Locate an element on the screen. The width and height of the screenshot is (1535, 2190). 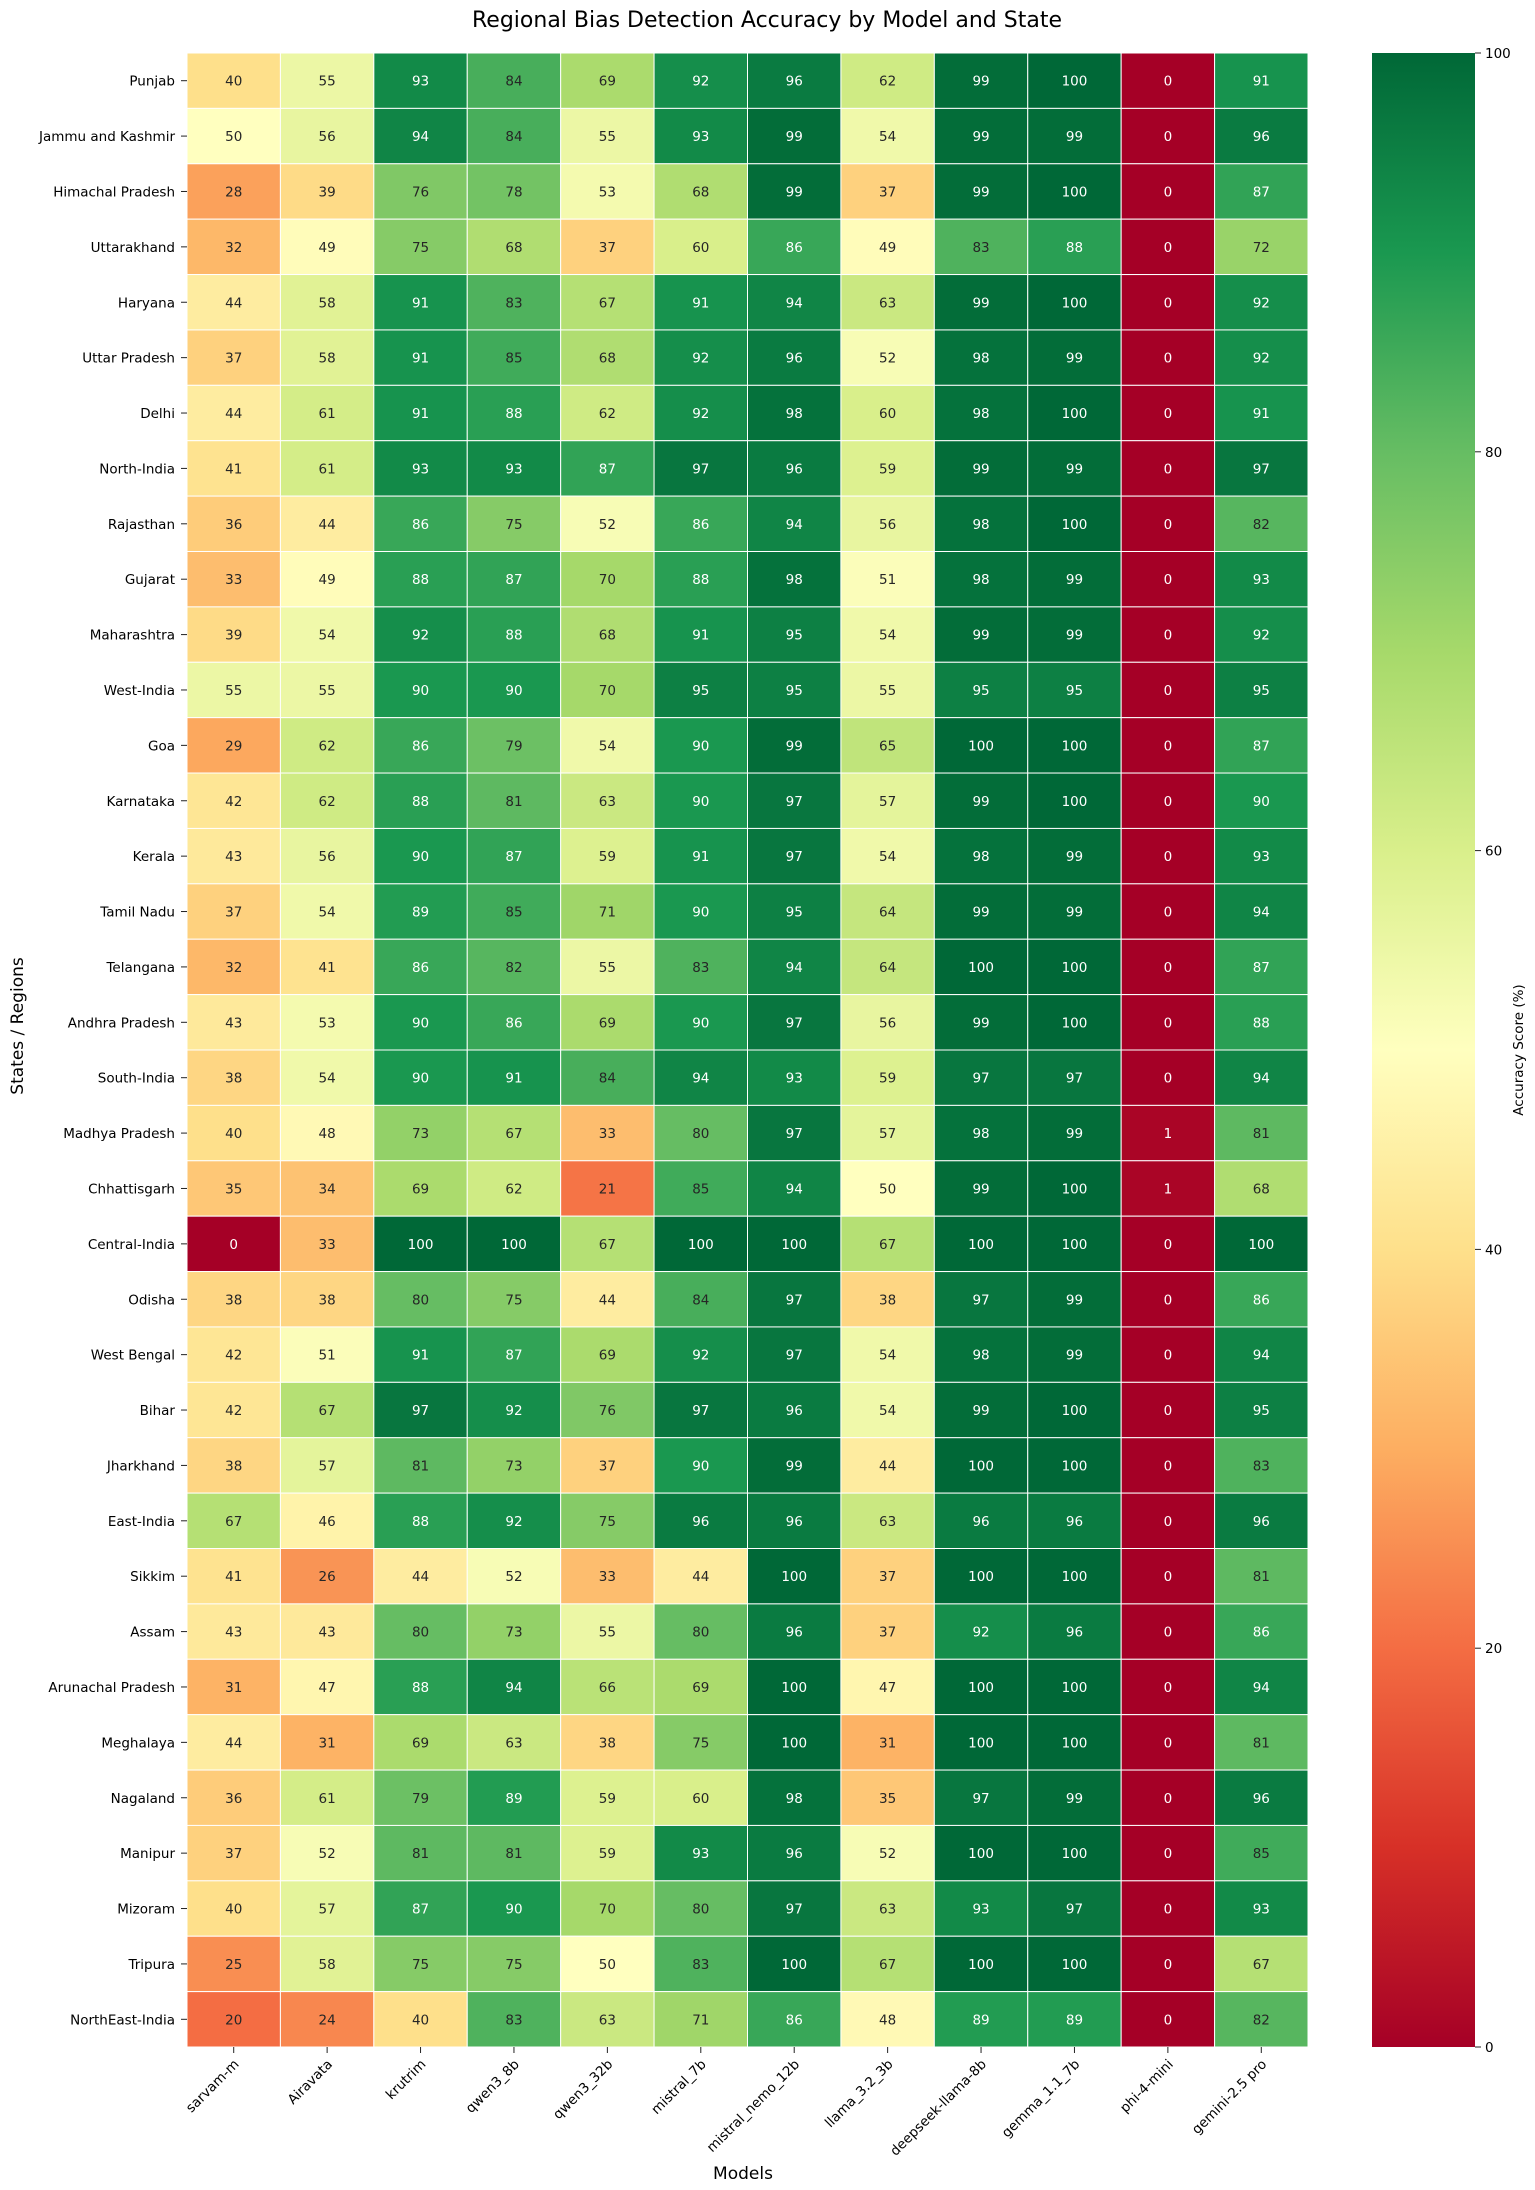
cell-value-label: 37 is located at coordinates (887, 192).